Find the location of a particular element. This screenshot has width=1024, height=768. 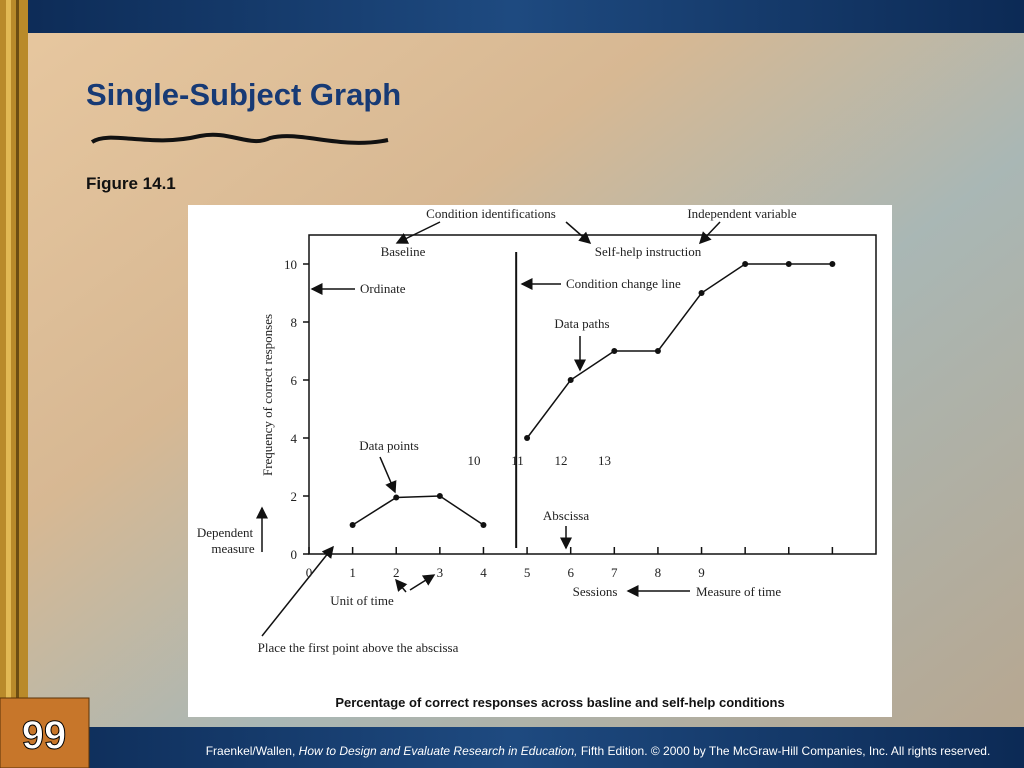

y-tick-label: 6 is located at coordinates (294, 380).